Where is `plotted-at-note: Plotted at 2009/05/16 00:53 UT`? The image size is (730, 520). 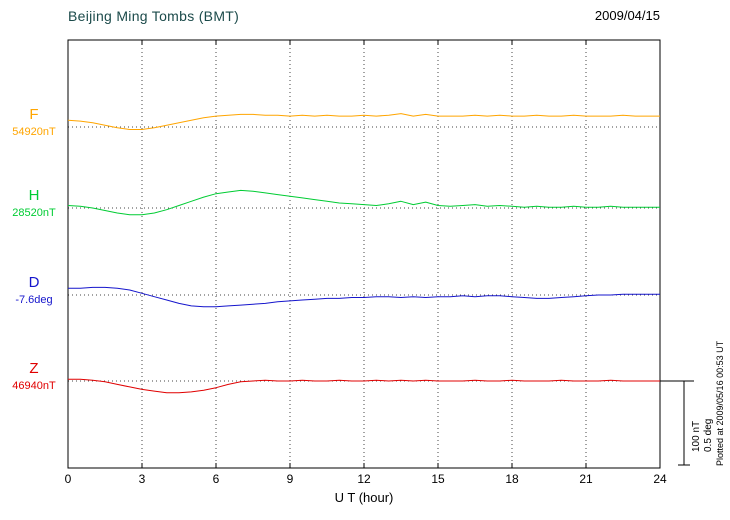 plotted-at-note: Plotted at 2009/05/16 00:53 UT is located at coordinates (720, 403).